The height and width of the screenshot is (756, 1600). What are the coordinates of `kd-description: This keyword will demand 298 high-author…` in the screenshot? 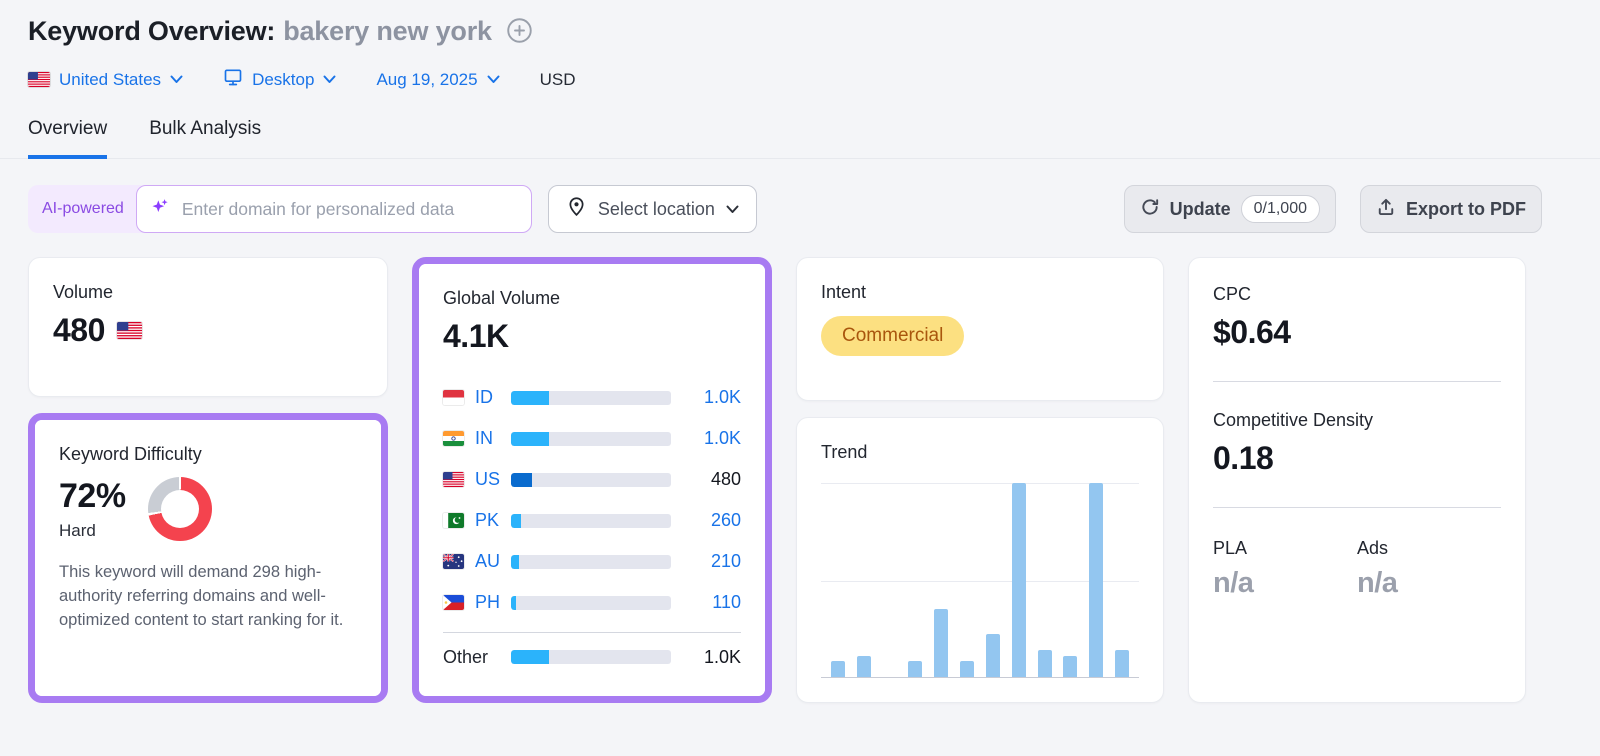 It's located at (201, 596).